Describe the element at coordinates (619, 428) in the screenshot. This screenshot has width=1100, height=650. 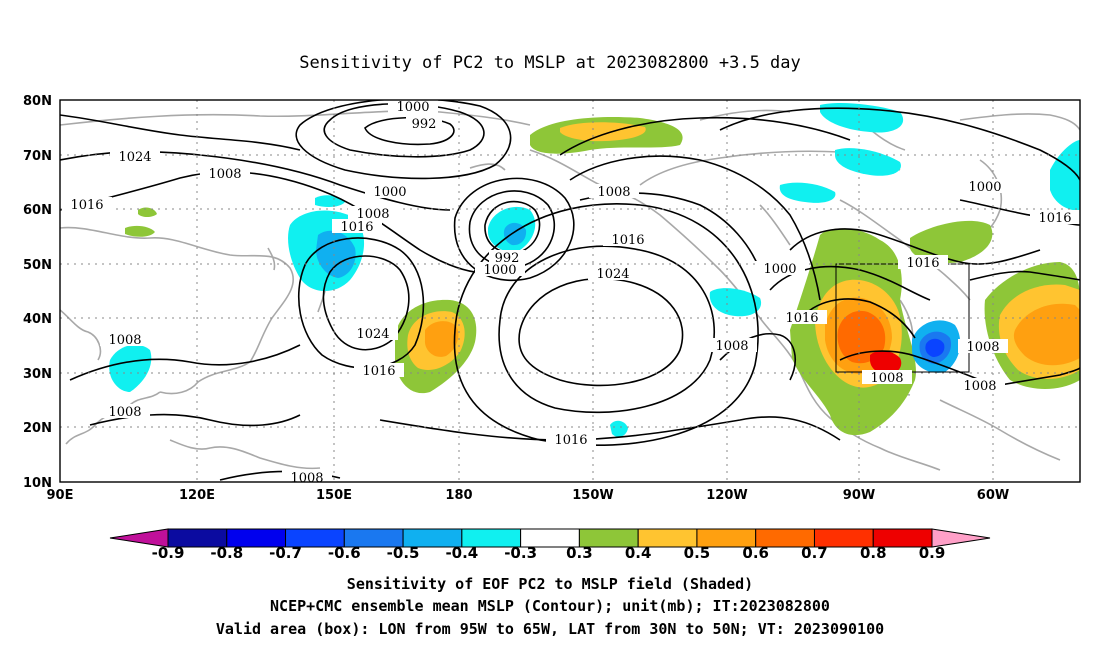
I see `negative-region-hawaii` at that location.